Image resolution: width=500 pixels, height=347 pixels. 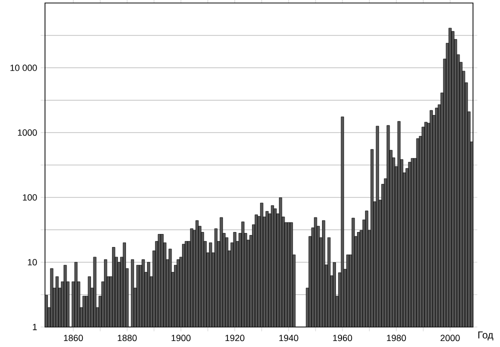 I want to click on x-tick-label: 2000, so click(x=450, y=338).